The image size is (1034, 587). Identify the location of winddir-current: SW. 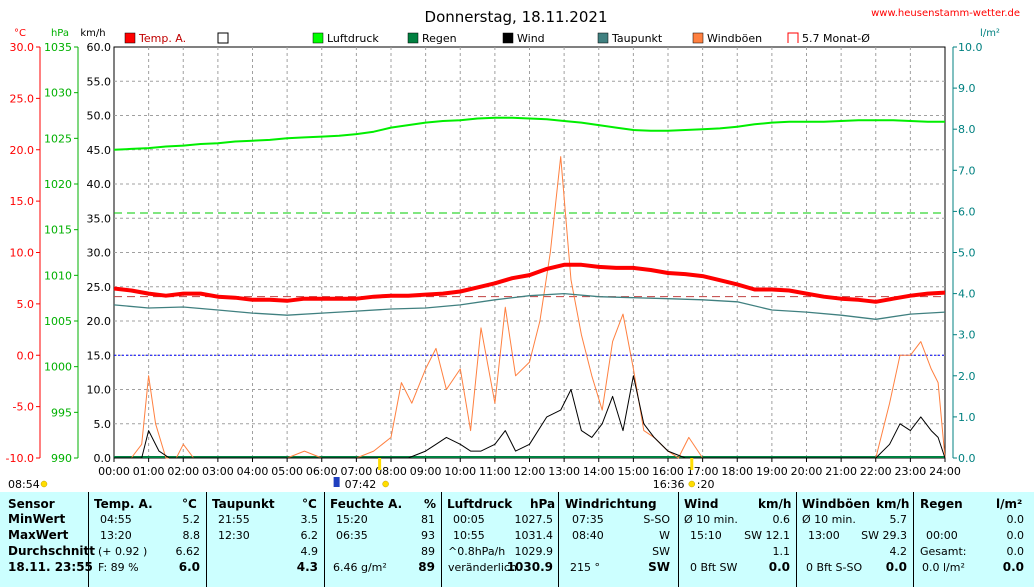
(659, 567).